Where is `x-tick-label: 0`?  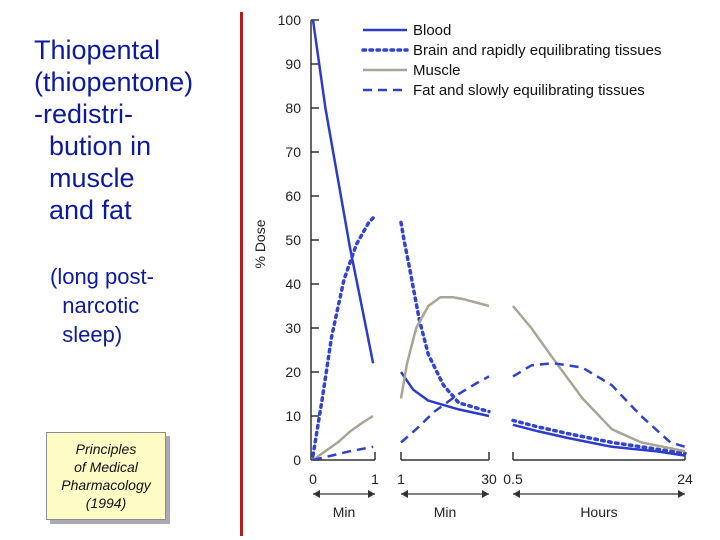 x-tick-label: 0 is located at coordinates (313, 479).